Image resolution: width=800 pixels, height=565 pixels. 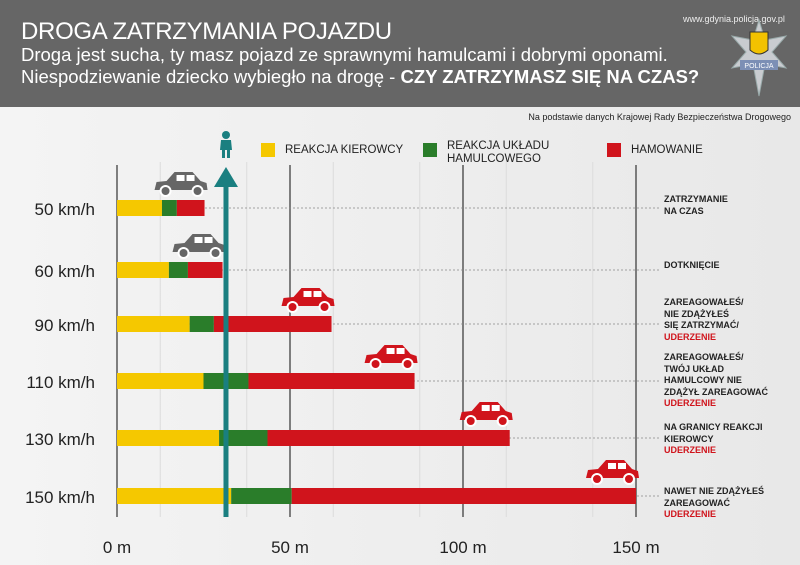 I want to click on police-star-badge-icon: POLICJA, so click(x=759, y=57).